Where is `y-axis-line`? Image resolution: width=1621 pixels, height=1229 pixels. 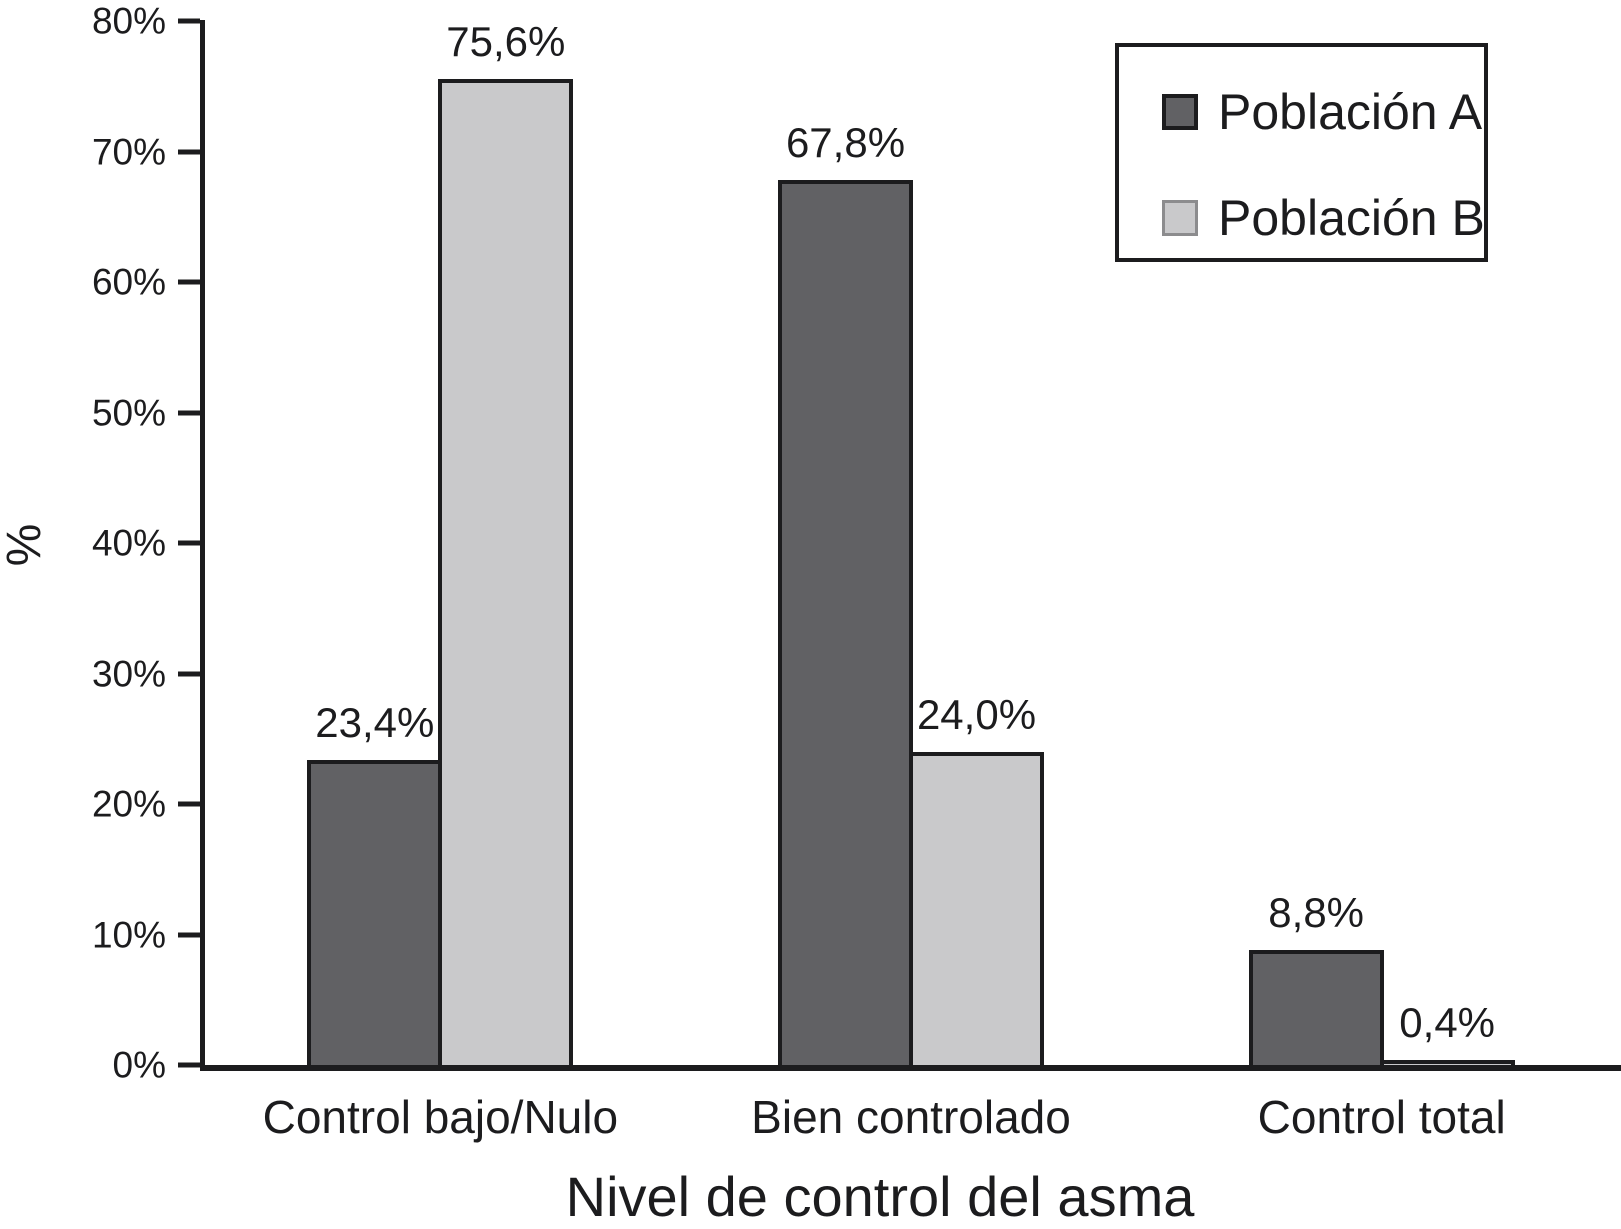 y-axis-line is located at coordinates (202, 545).